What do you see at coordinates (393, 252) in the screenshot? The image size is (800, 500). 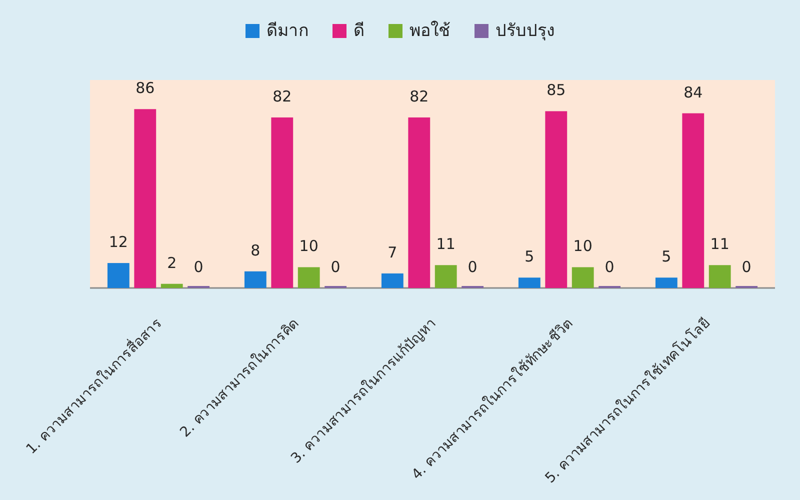 I see `data-label: 7` at bounding box center [393, 252].